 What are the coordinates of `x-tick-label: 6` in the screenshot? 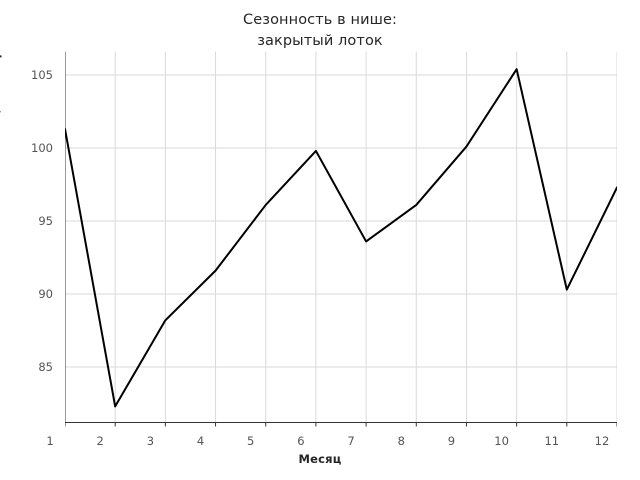 It's located at (301, 441).